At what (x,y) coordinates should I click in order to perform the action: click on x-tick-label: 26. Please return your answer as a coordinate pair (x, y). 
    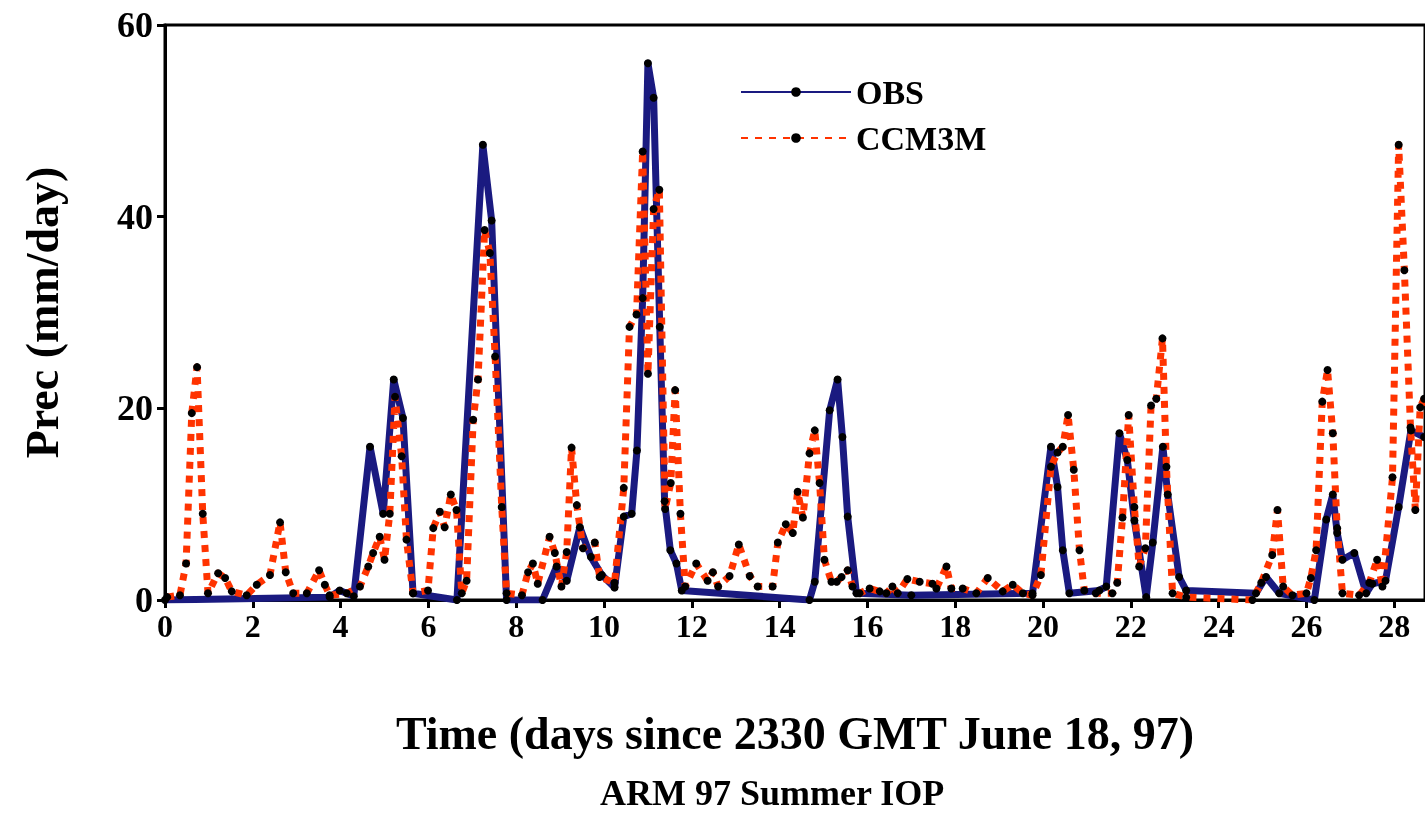
    Looking at the image, I should click on (1306, 626).